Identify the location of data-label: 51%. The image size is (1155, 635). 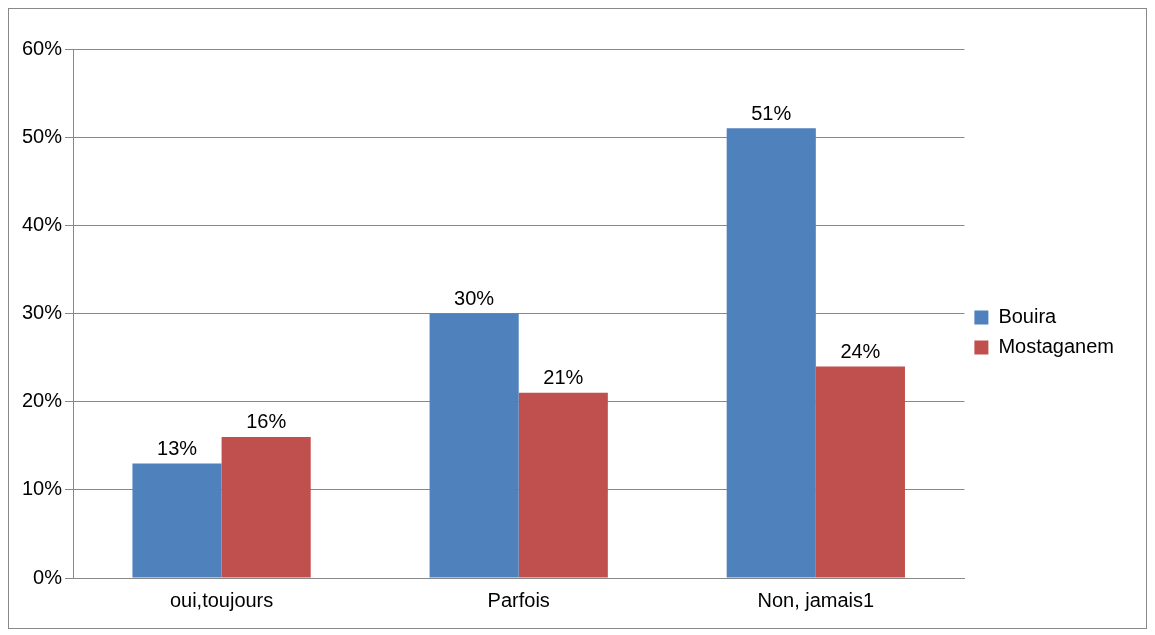
(771, 112).